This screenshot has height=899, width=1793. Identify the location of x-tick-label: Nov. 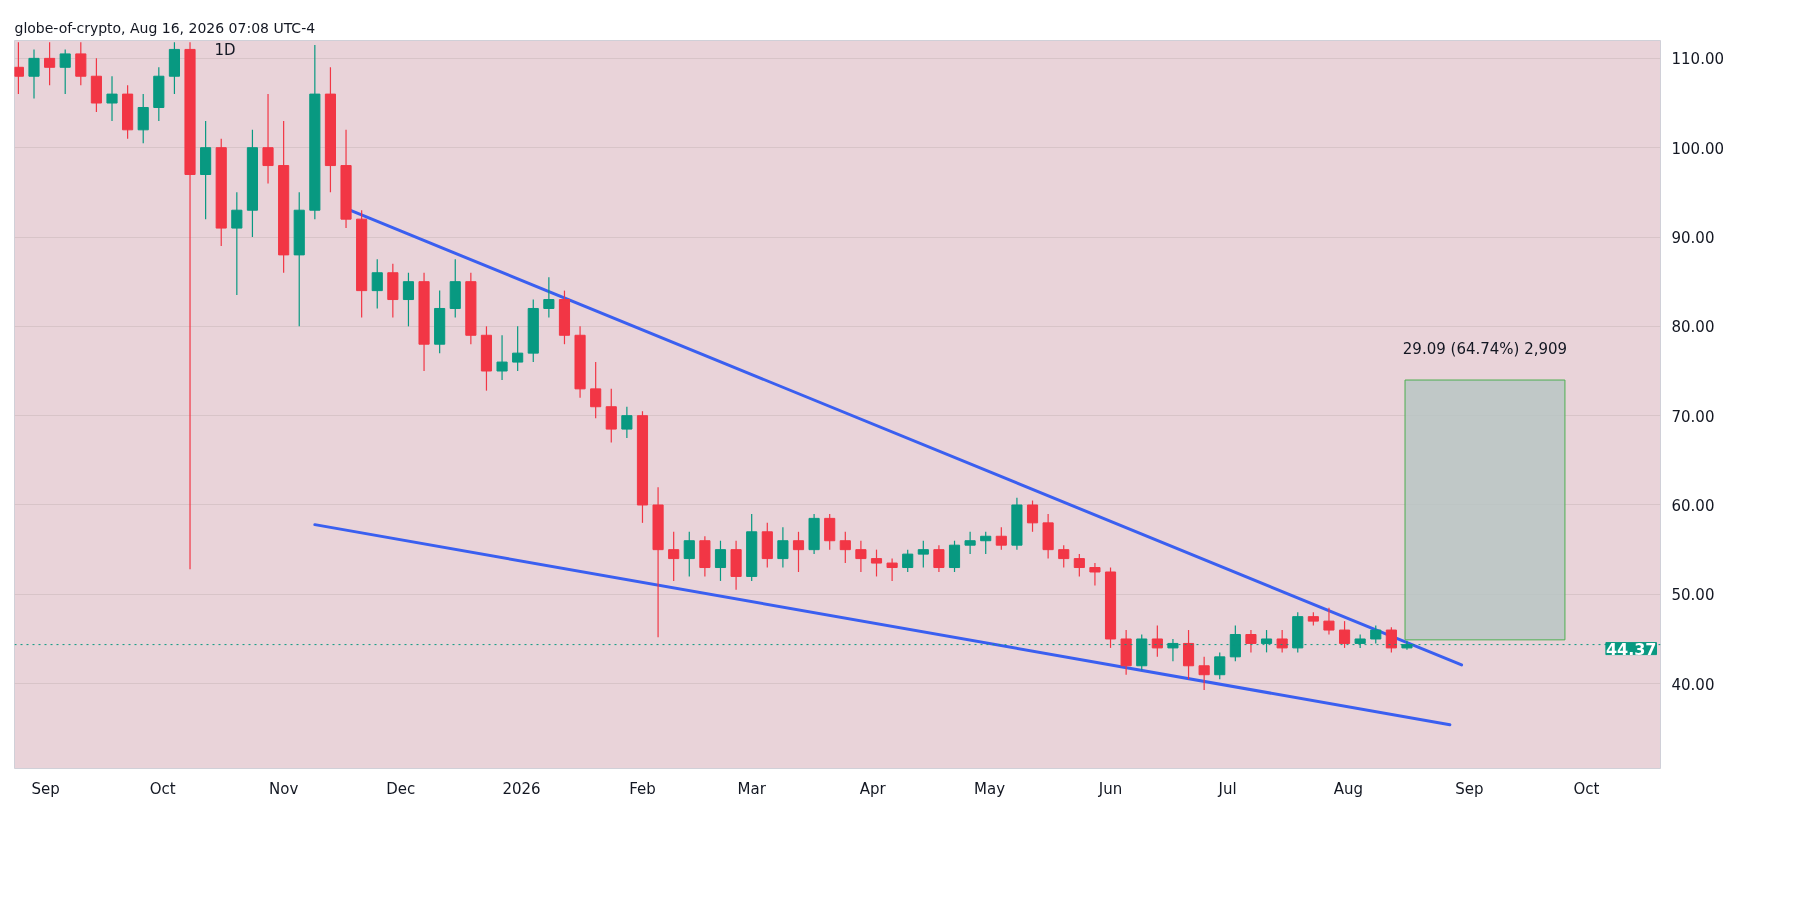
(284, 788).